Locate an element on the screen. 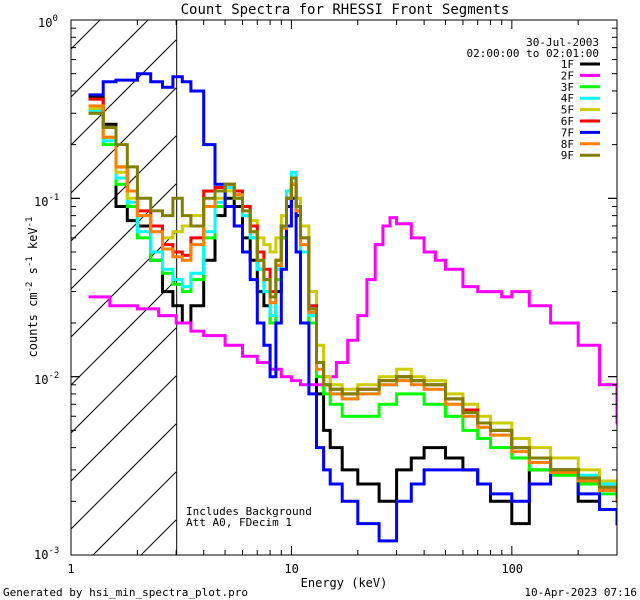  x-tick-labels: 1 10 100 is located at coordinates (295, 569).